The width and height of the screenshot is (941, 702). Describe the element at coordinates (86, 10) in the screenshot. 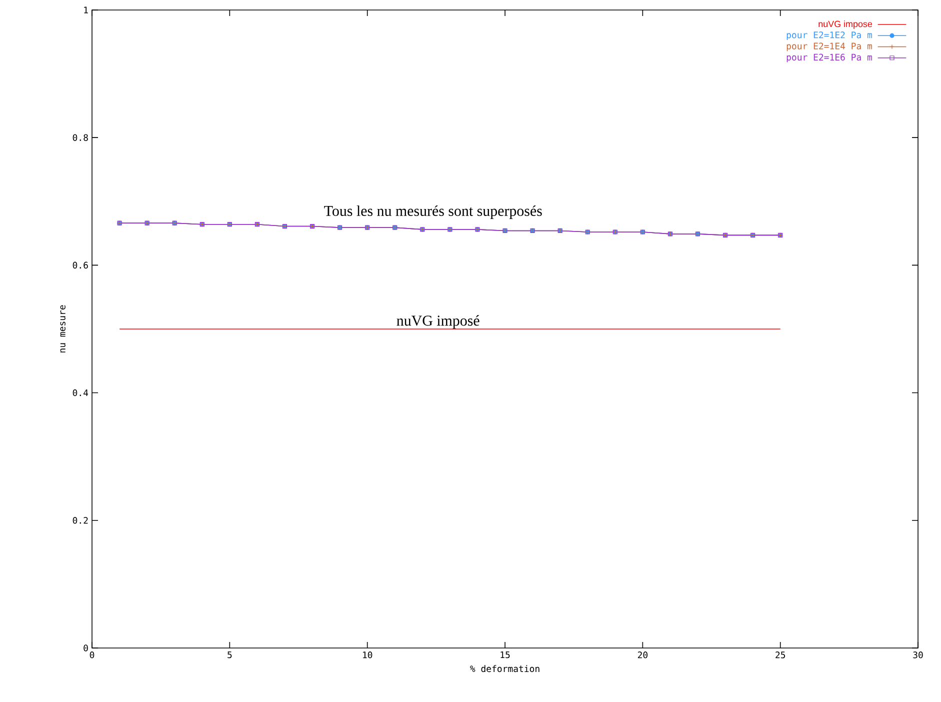

I see `y-tick-label: 1` at that location.